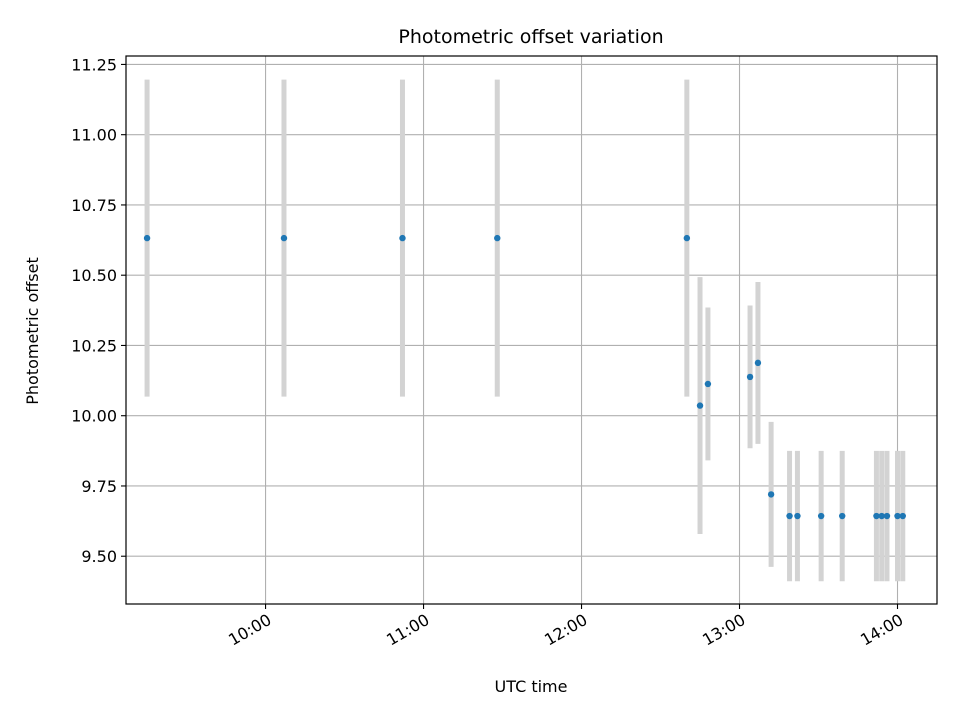 This screenshot has height=720, width=960. I want to click on y-tick-label: 9.50, so click(99, 556).